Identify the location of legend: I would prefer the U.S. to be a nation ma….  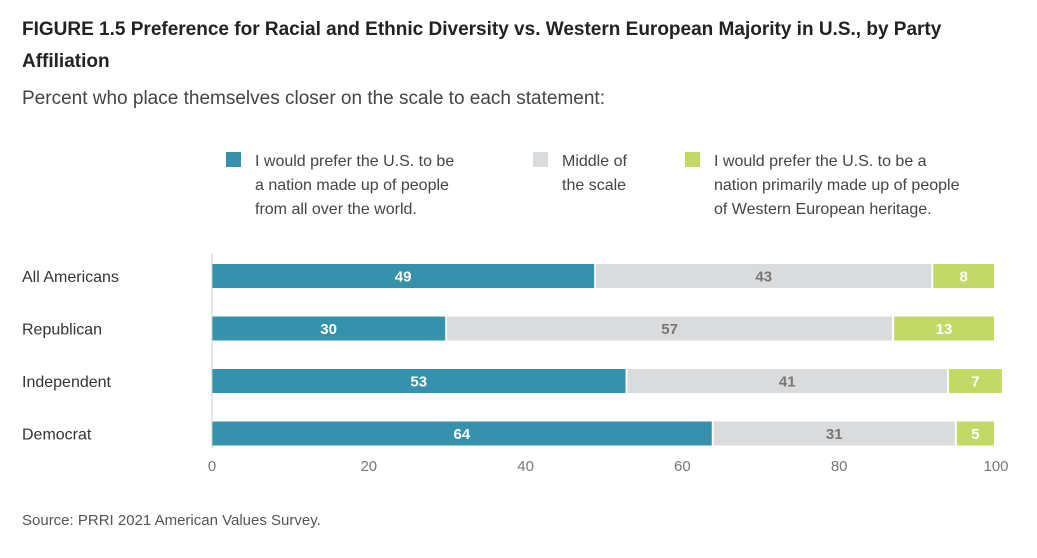
(593, 185).